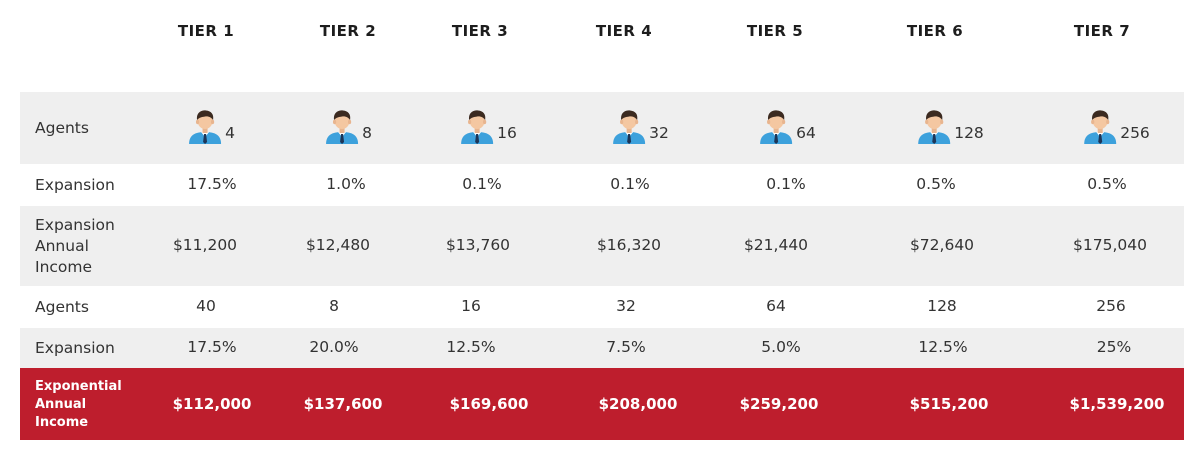 This screenshot has height=449, width=1200. I want to click on table-cell: $112,000, so click(212, 404).